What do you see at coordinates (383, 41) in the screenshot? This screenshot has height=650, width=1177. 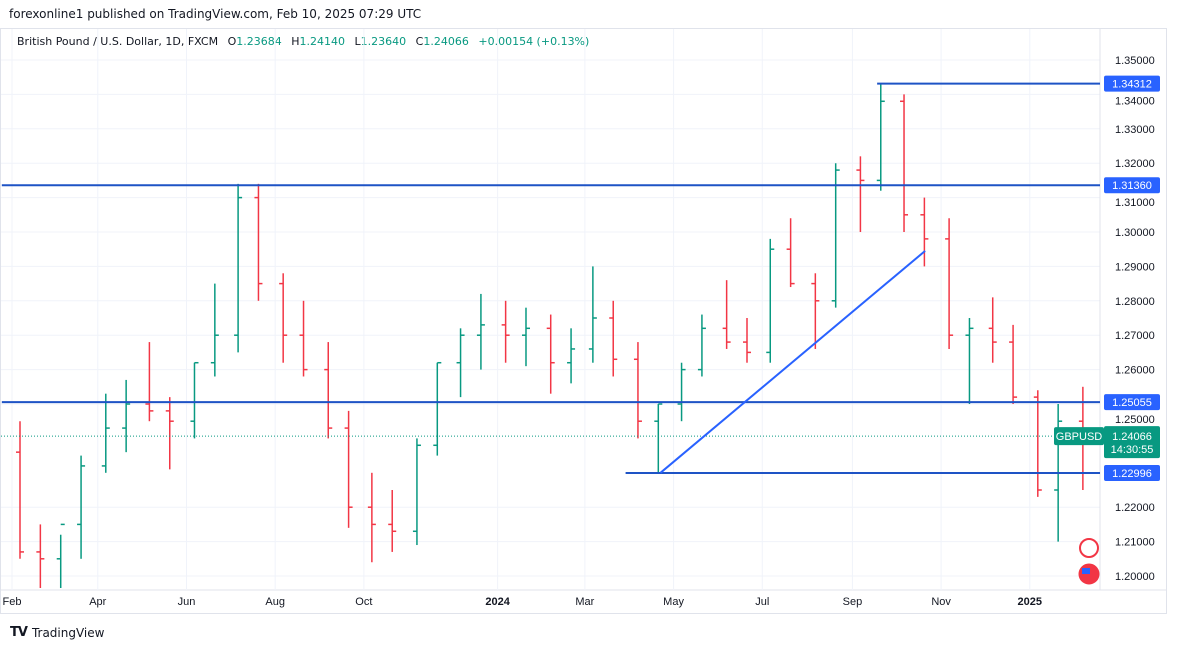 I see `low-value: 1.23640` at bounding box center [383, 41].